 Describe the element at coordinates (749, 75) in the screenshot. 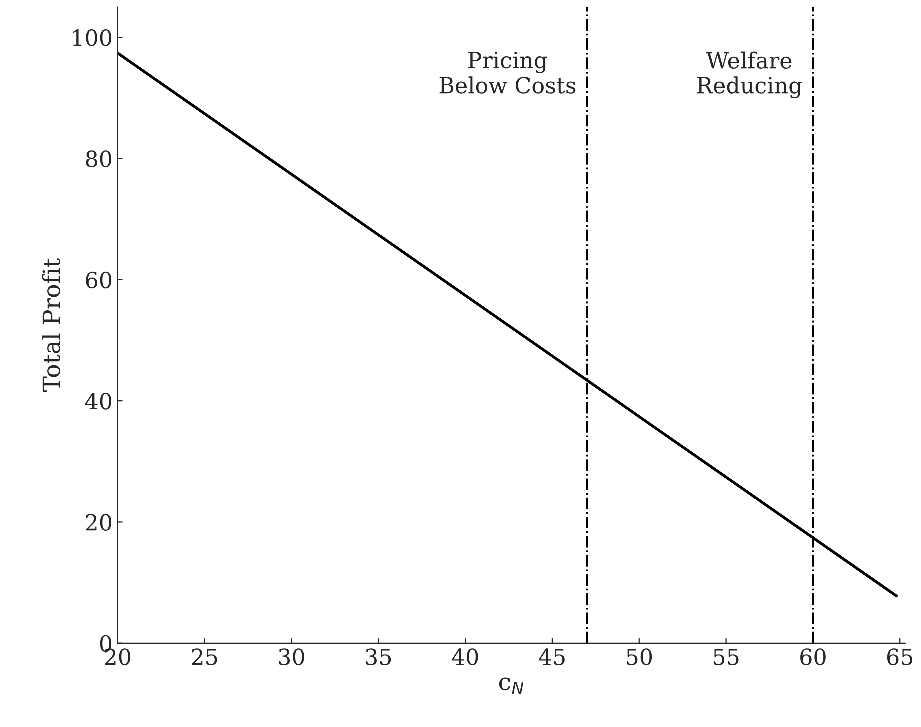

I see `ref-line-label: Welfare Reducing` at that location.